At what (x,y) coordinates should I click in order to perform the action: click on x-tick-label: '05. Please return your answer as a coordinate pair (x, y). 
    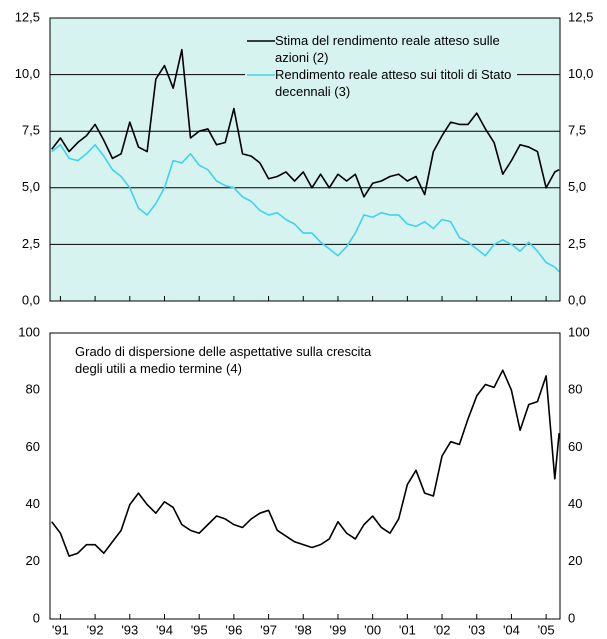
    Looking at the image, I should click on (546, 629).